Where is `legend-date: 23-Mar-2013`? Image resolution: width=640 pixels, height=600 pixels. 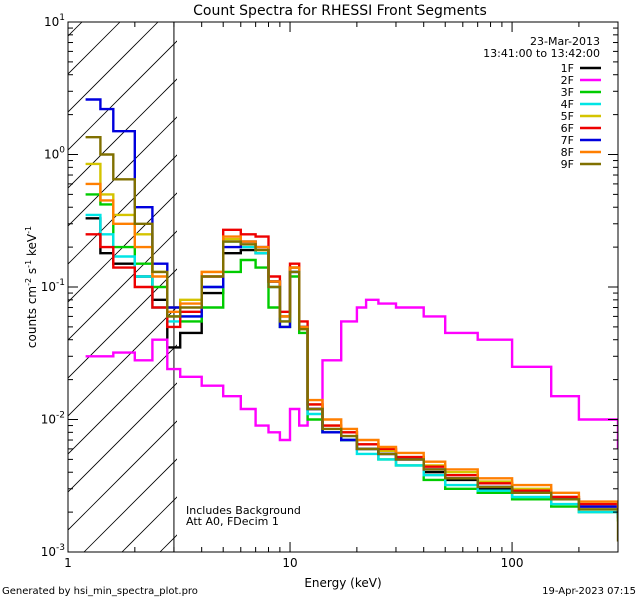 legend-date: 23-Mar-2013 is located at coordinates (565, 41).